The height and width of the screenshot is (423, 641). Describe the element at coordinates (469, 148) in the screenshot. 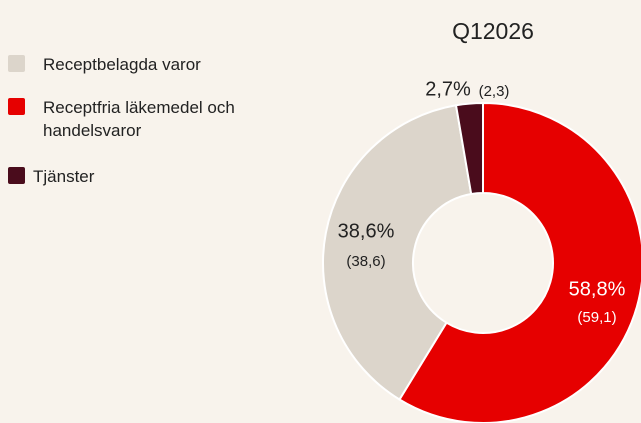

I see `donut-segment` at that location.